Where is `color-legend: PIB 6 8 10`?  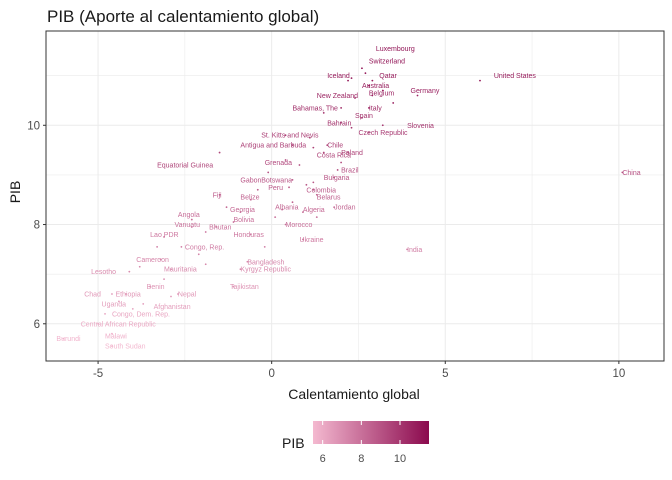 color-legend: PIB 6 8 10 is located at coordinates (355, 443).